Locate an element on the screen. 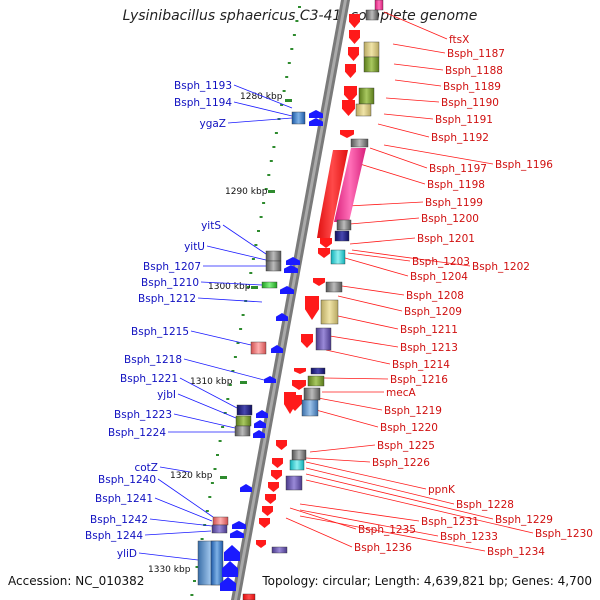 The image size is (600, 600). forward-gene-label: Bsph_1207 is located at coordinates (172, 267).